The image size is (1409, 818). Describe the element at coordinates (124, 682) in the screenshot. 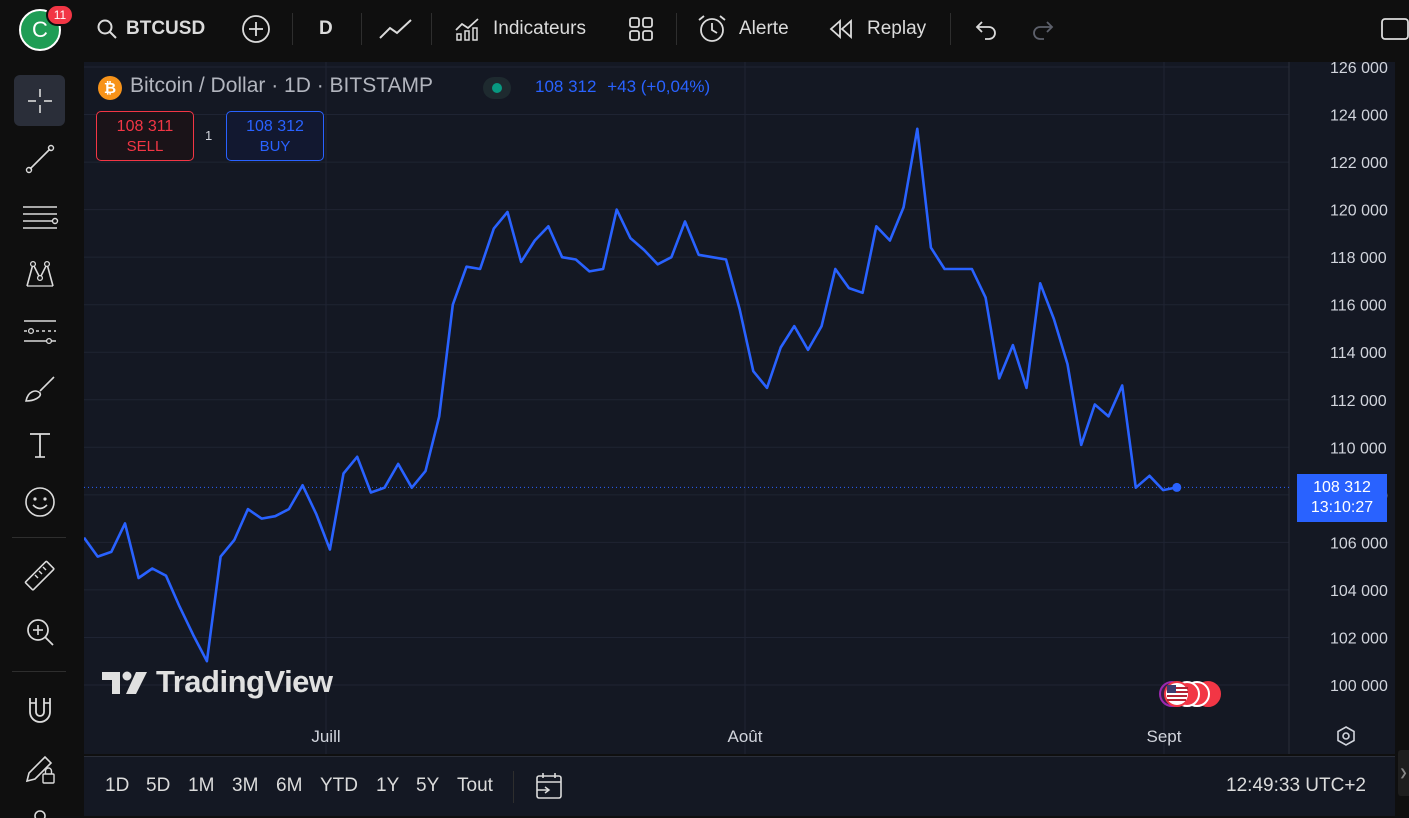

I see `tradingview-logo-icon` at that location.